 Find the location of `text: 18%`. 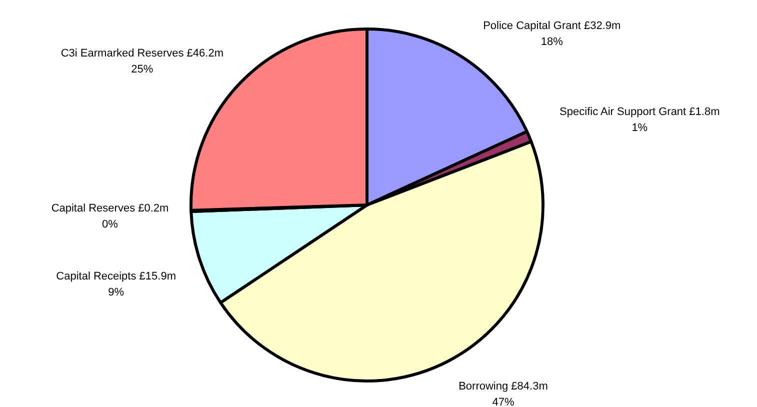

text: 18% is located at coordinates (552, 42).